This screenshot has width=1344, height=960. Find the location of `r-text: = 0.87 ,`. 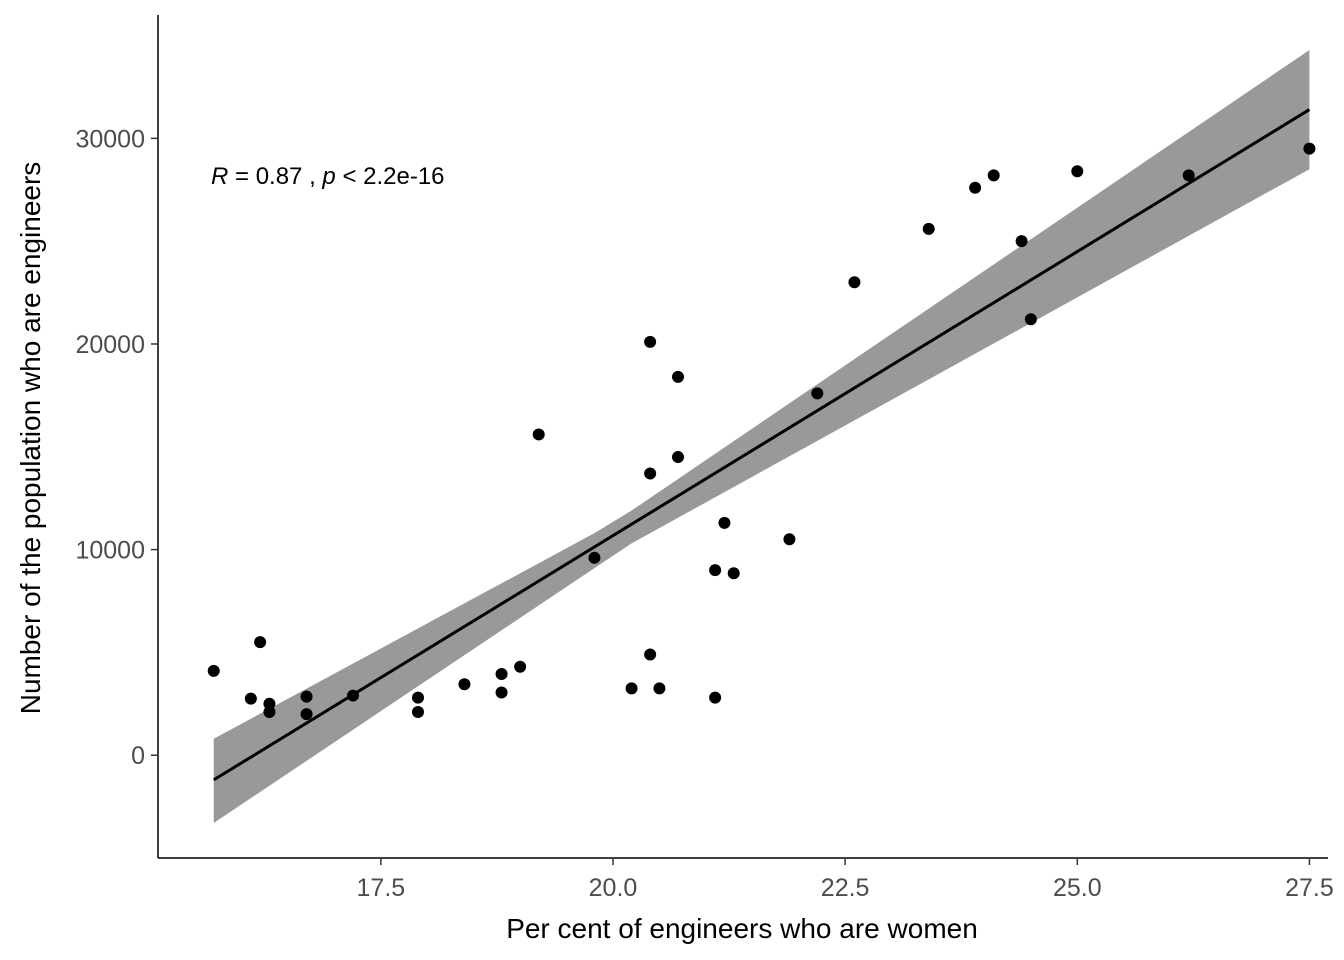

r-text: = 0.87 , is located at coordinates (275, 176).